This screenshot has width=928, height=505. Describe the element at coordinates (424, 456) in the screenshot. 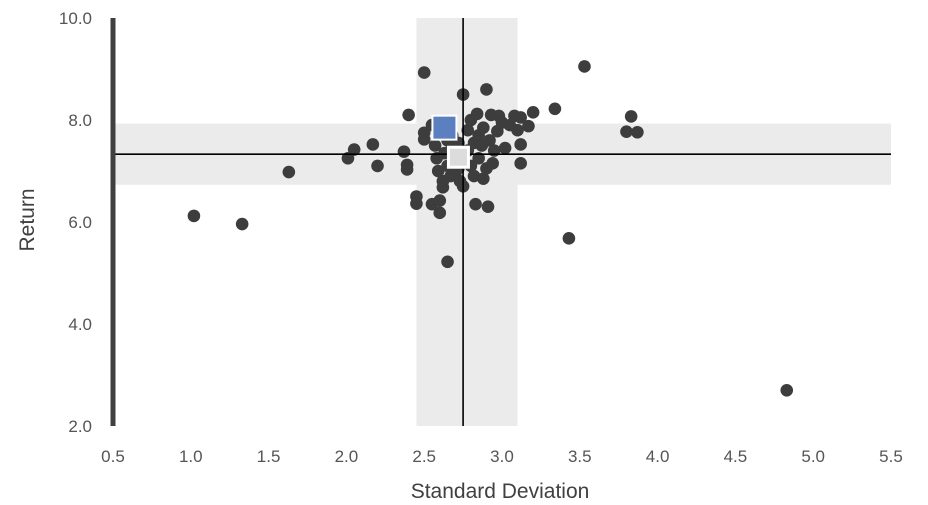

I see `x-tick-label: 2.5` at that location.